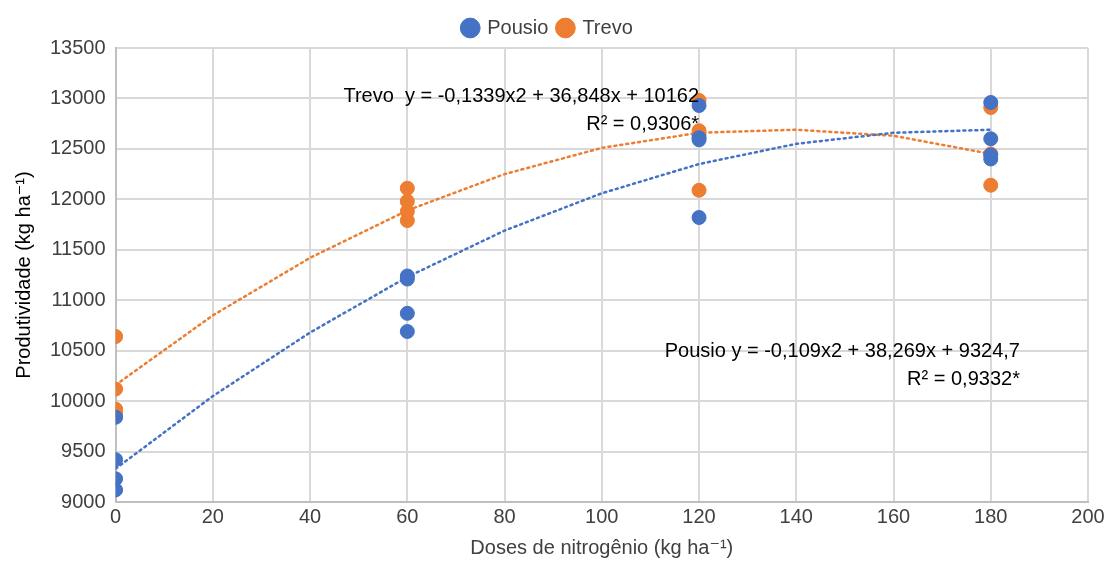  I want to click on legend-label: Pousio, so click(518, 26).